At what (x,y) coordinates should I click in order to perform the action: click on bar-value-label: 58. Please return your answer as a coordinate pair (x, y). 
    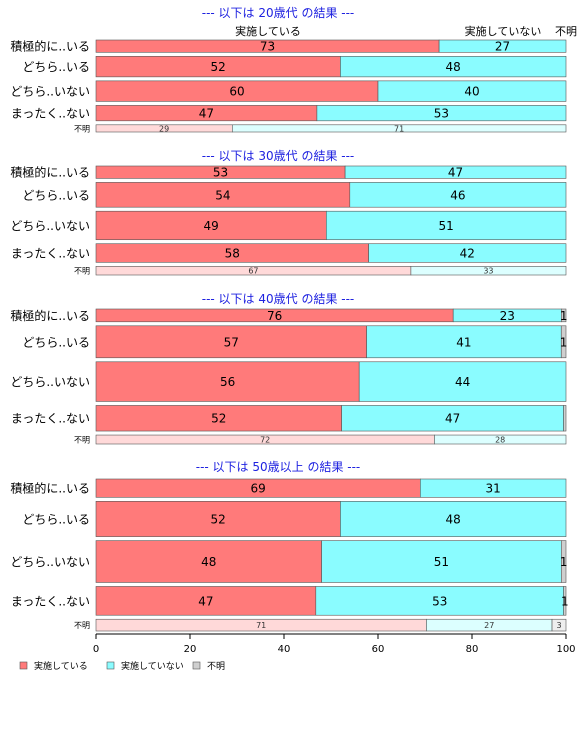
    Looking at the image, I should click on (232, 254).